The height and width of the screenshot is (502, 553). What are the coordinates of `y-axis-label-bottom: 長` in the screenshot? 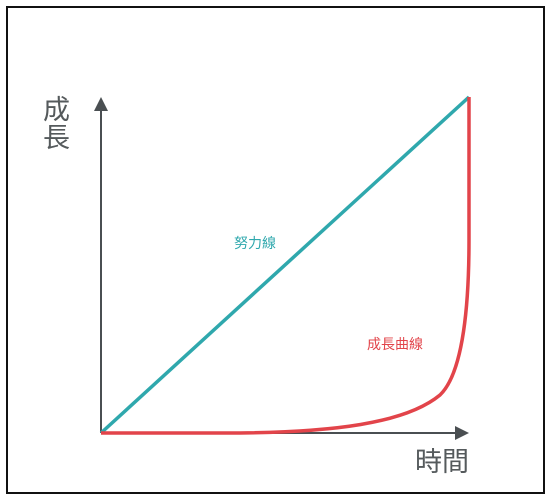 It's located at (56, 138).